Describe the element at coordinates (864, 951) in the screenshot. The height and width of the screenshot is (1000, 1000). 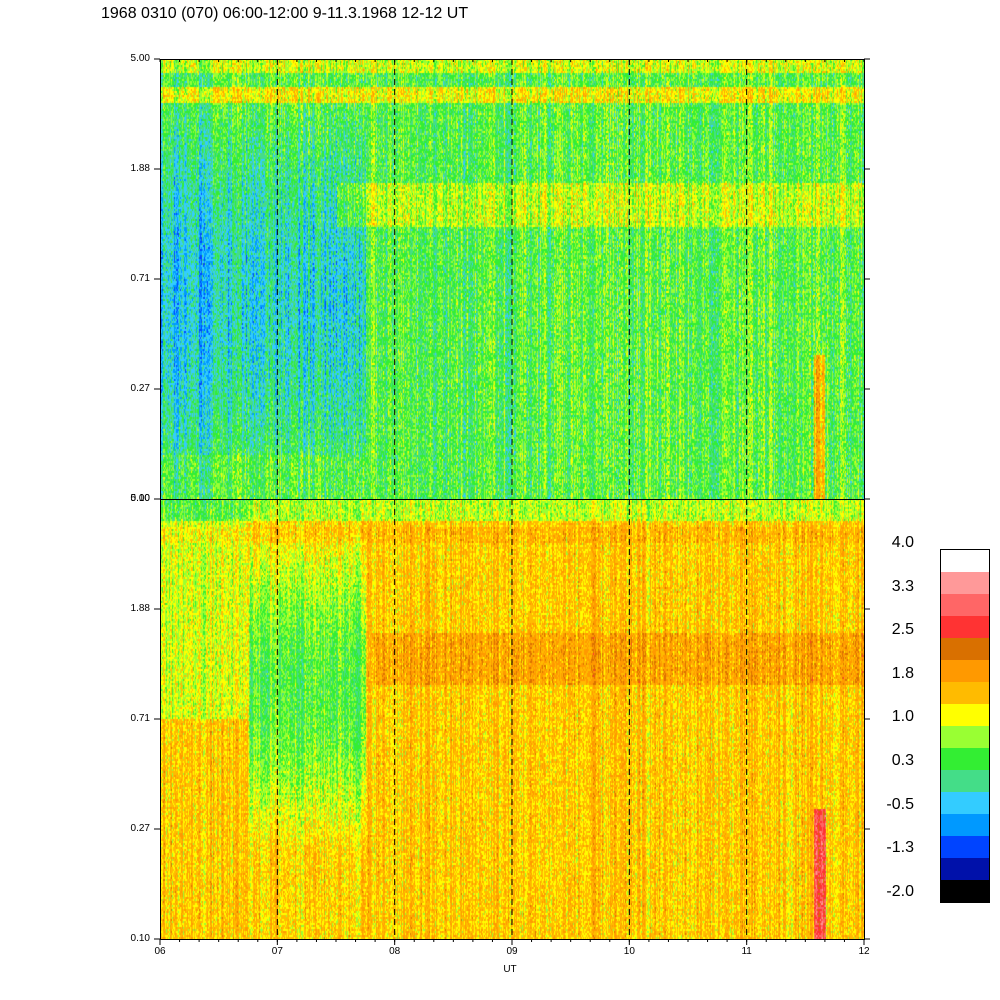
I see `x-tick-label: 12` at that location.